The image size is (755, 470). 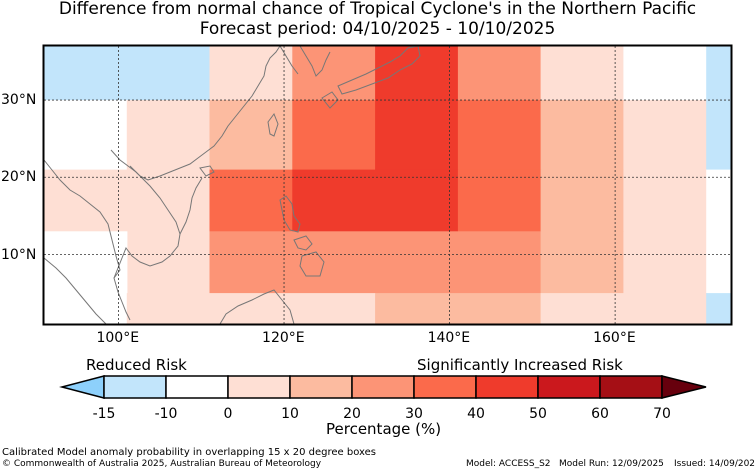 What do you see at coordinates (289, 60) in the screenshot?
I see `yellow-sea-coast` at bounding box center [289, 60].